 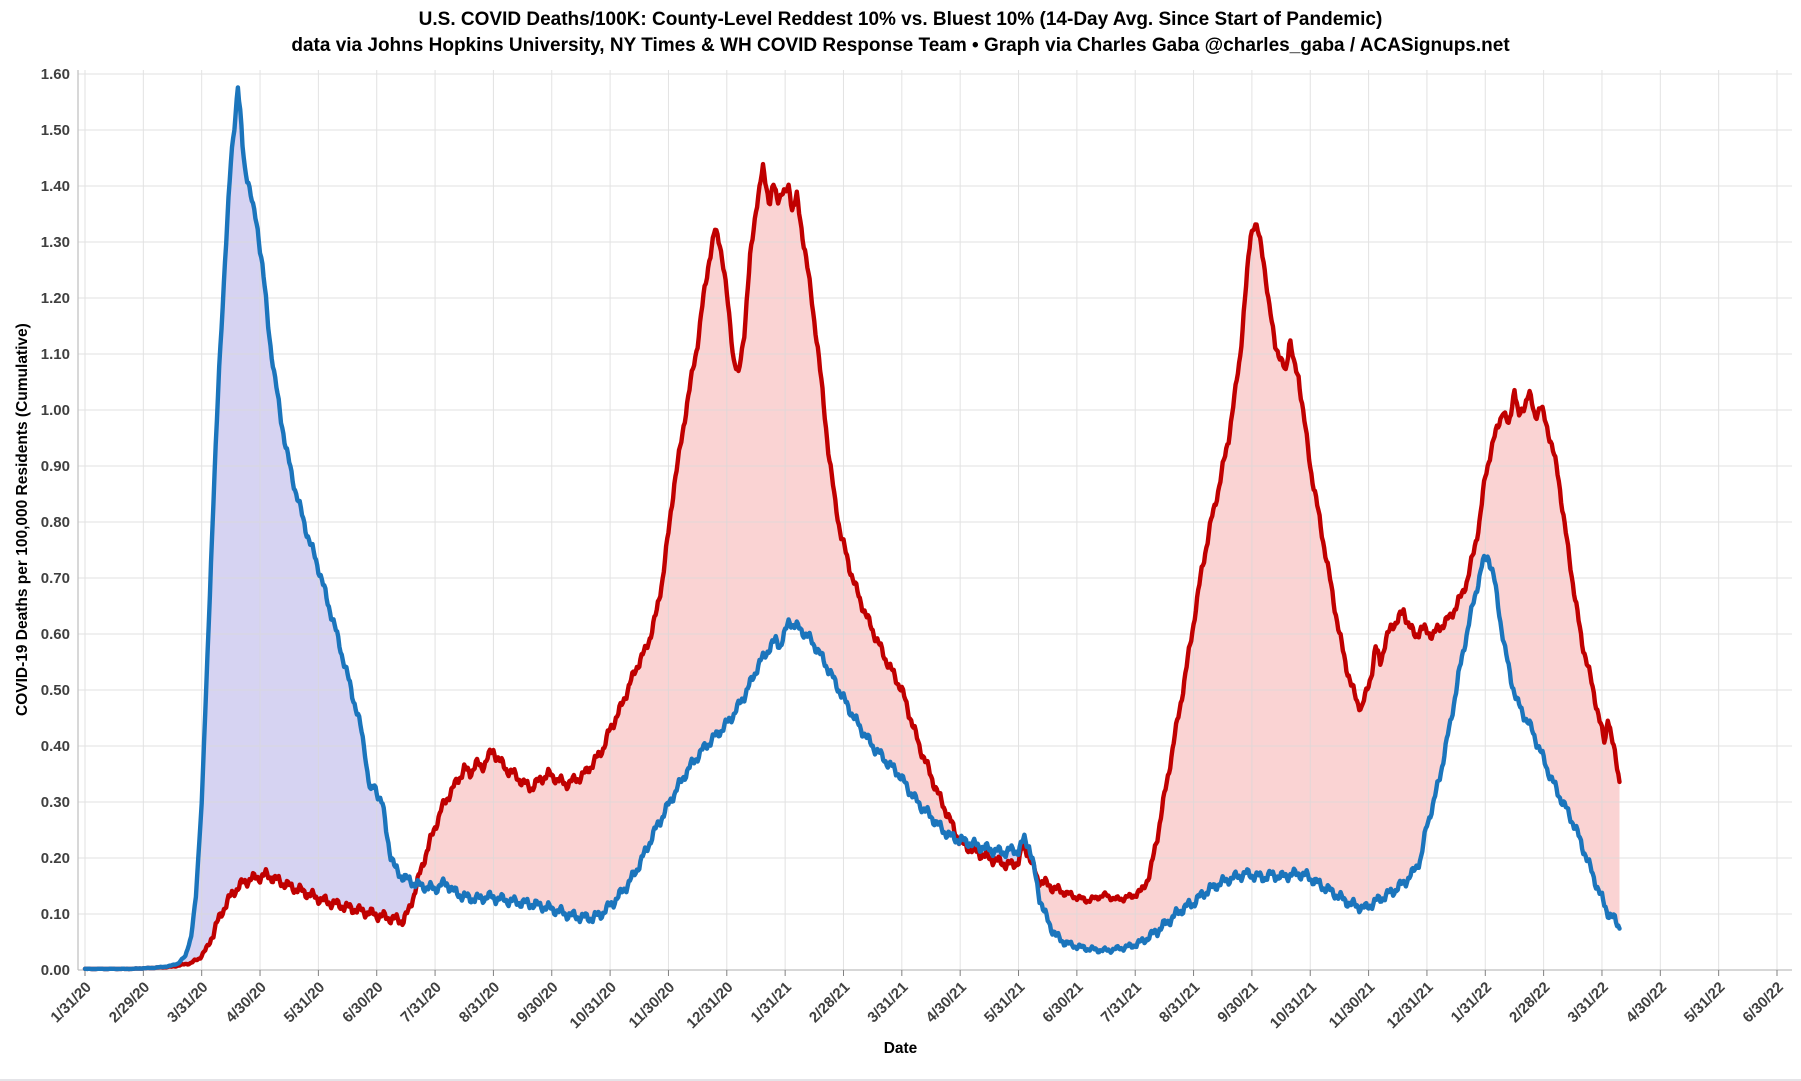 I want to click on y-tick-label: 0.80, so click(x=55, y=522).